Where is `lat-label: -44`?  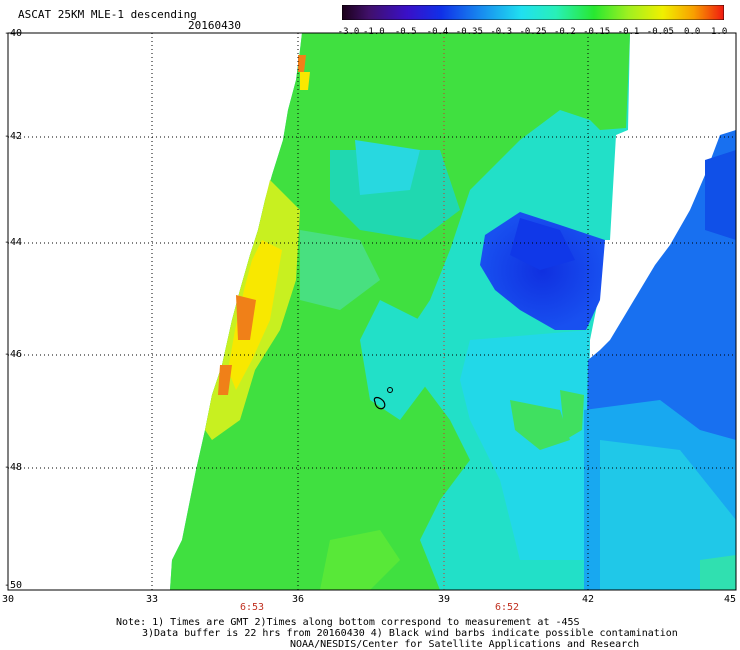 lat-label: -44 is located at coordinates (13, 242).